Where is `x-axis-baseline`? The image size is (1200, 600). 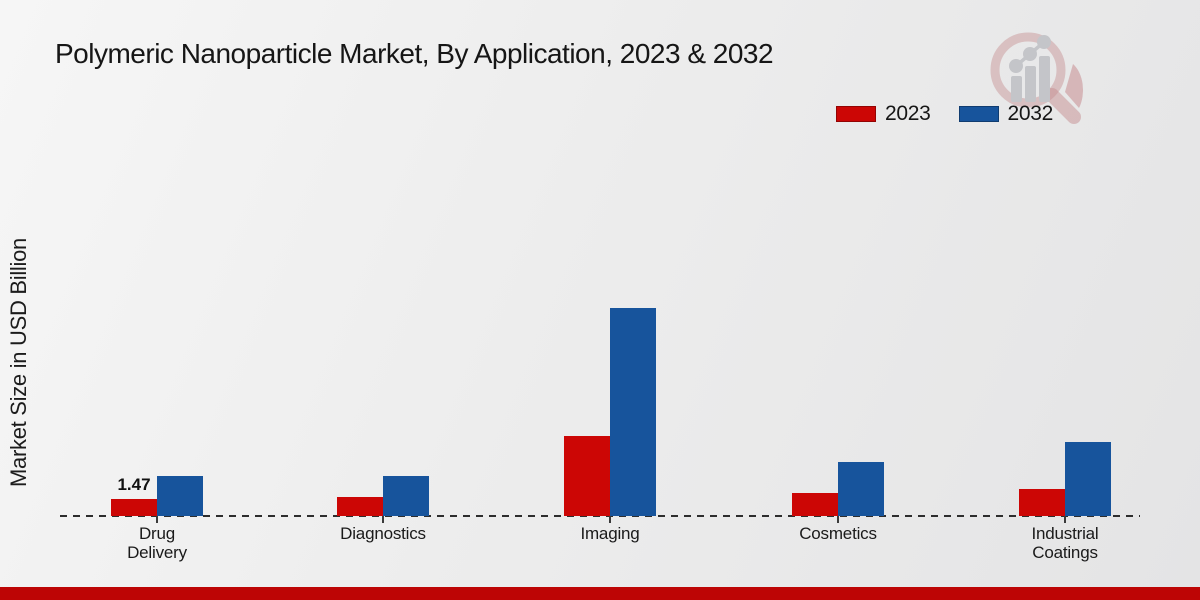
x-axis-baseline is located at coordinates (600, 516).